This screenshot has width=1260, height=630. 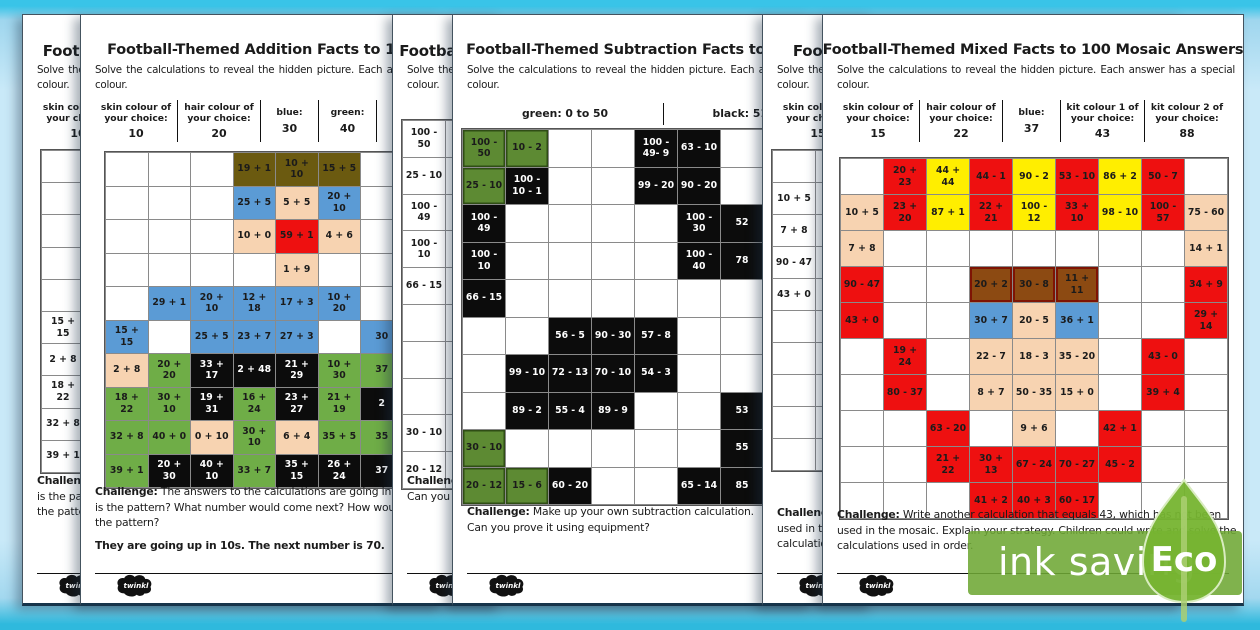 What do you see at coordinates (297, 437) in the screenshot?
I see `mosaic-cell: 6 + 4` at bounding box center [297, 437].